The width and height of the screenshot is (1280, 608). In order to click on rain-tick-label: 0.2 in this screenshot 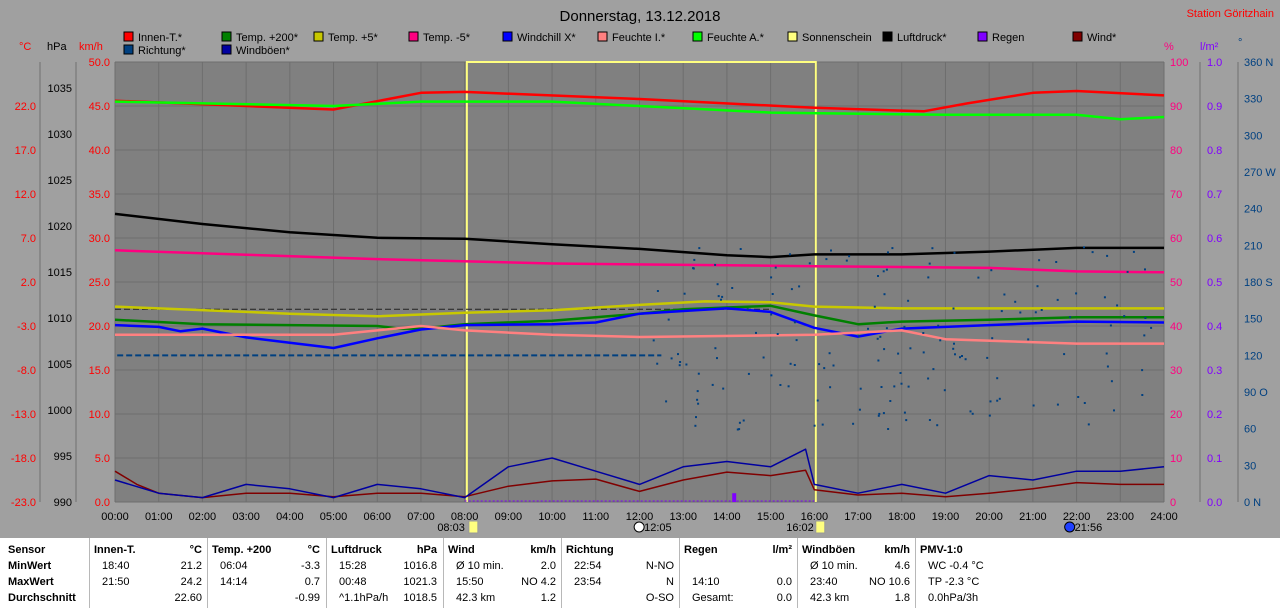, I will do `click(1214, 415)`.